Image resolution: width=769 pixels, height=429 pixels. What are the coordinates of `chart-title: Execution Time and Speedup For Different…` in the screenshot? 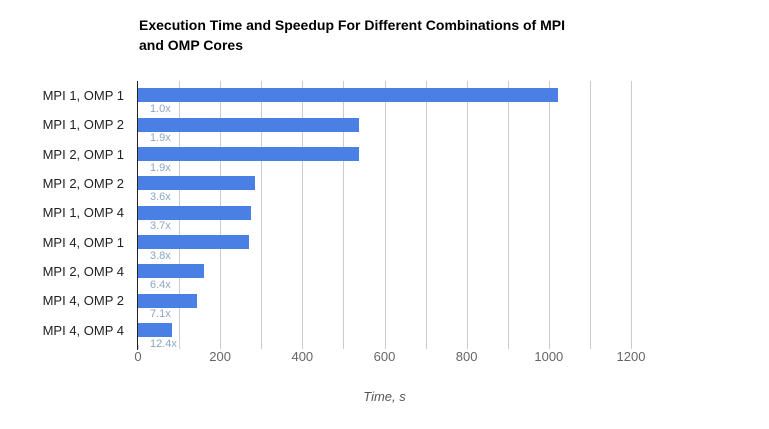 It's located at (399, 35).